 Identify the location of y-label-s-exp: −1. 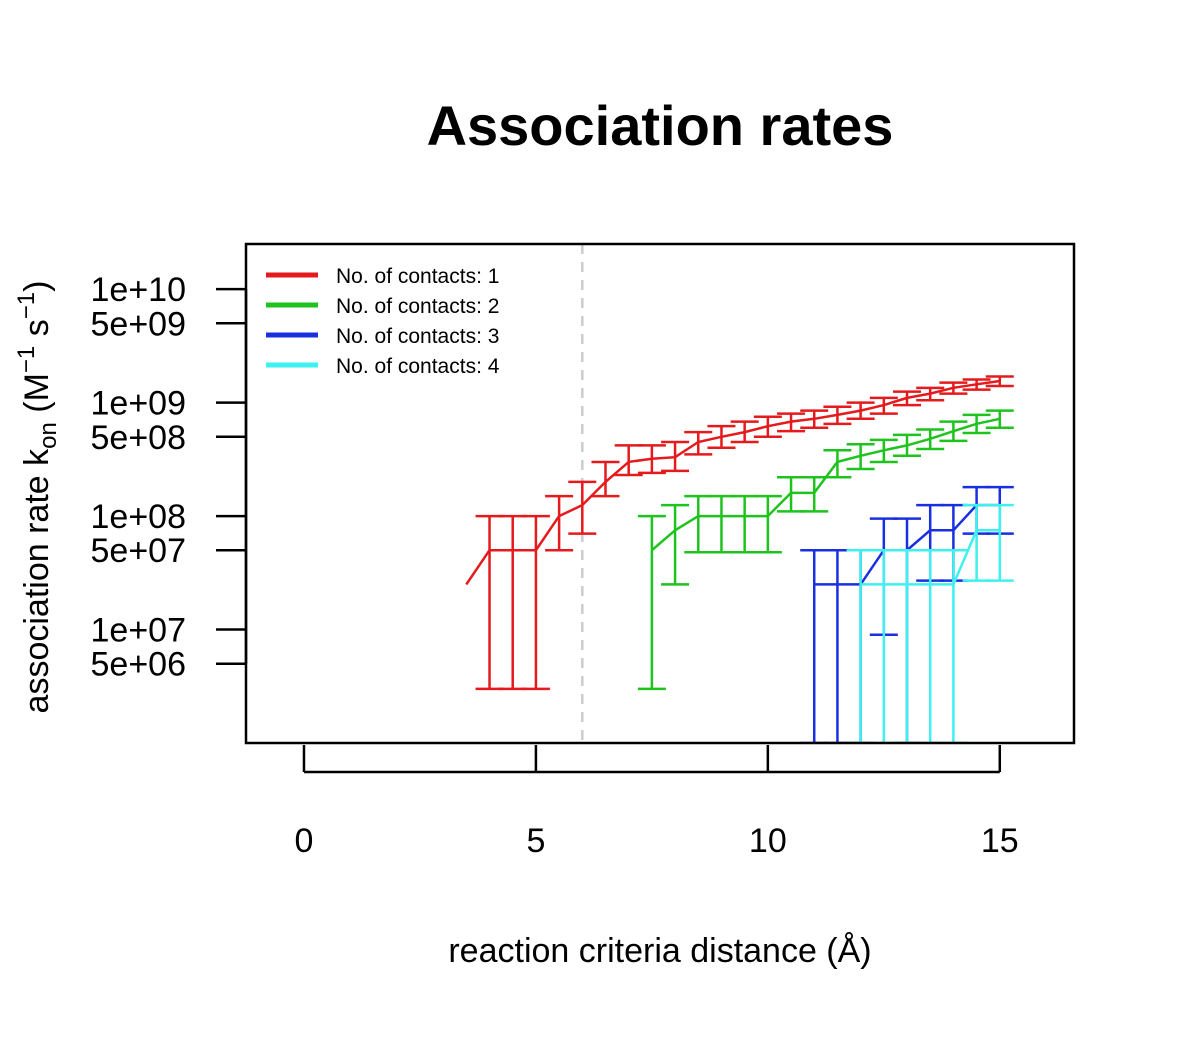
(26, 305).